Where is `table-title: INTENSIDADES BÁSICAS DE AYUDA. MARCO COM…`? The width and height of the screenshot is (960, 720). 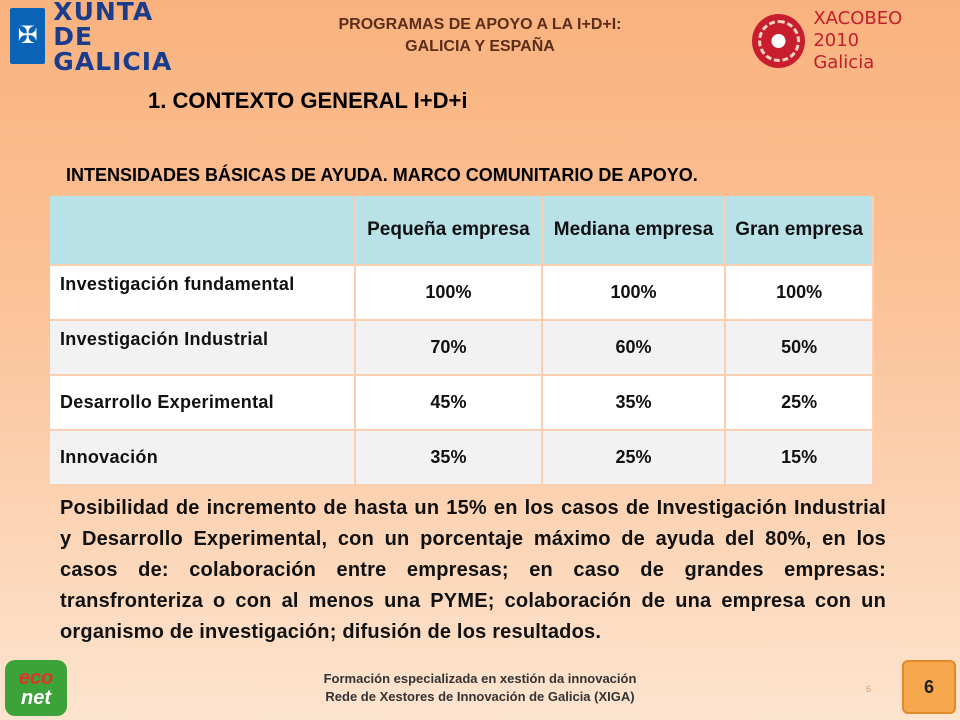 table-title: INTENSIDADES BÁSICAS DE AYUDA. MARCO COM… is located at coordinates (382, 175).